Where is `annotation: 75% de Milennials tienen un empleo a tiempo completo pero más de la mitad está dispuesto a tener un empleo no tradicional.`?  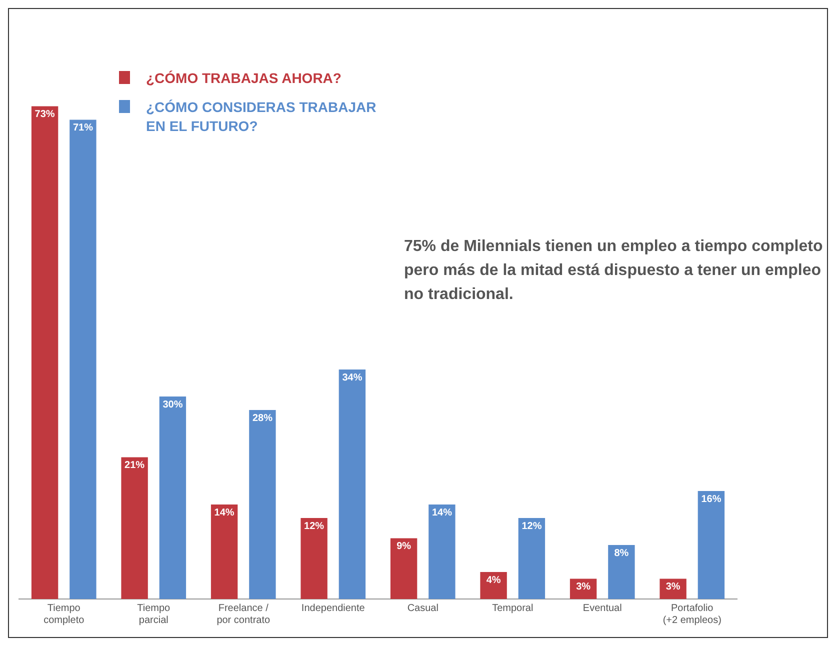 annotation: 75% de Milennials tienen un empleo a tiempo completo pero más de la mitad está dispuesto a tener un empleo no tradicional. is located at coordinates (614, 271).